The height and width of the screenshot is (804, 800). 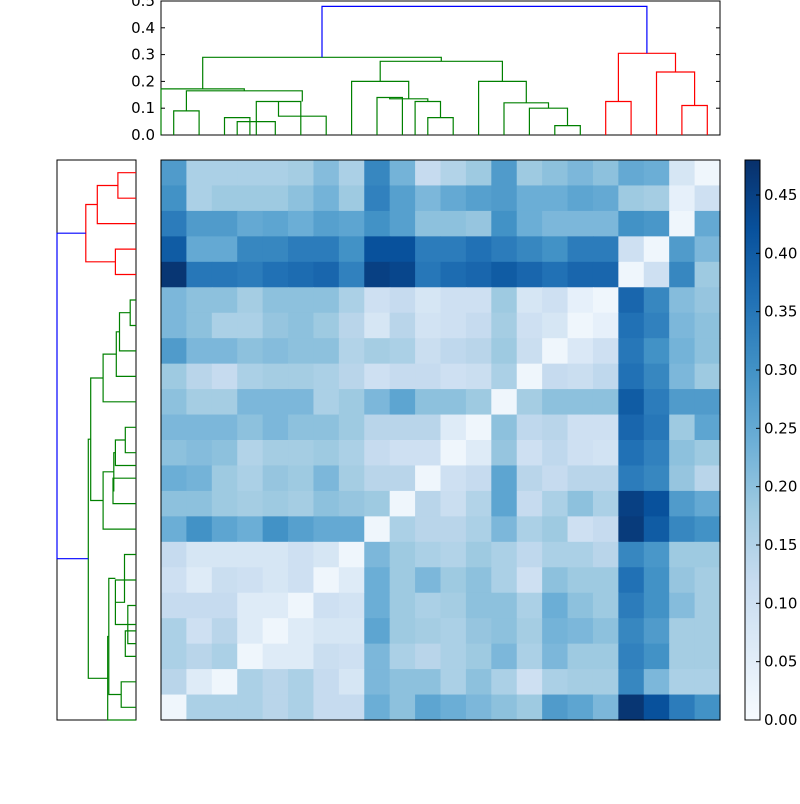 What do you see at coordinates (780, 253) in the screenshot?
I see `colorbar-tick-label: 0.40` at bounding box center [780, 253].